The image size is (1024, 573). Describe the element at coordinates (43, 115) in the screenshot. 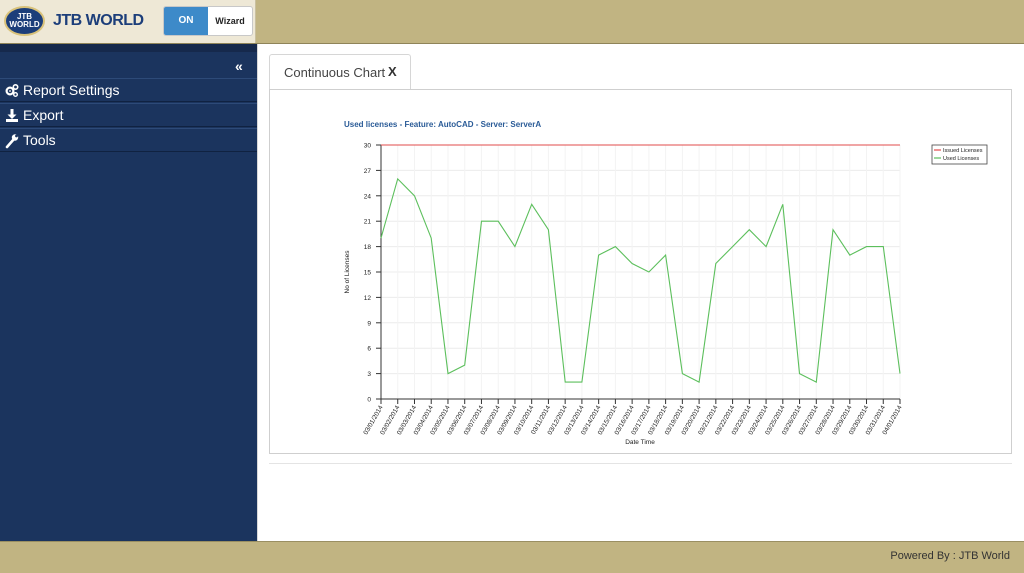

I see `sidebar-item-label: Export` at that location.